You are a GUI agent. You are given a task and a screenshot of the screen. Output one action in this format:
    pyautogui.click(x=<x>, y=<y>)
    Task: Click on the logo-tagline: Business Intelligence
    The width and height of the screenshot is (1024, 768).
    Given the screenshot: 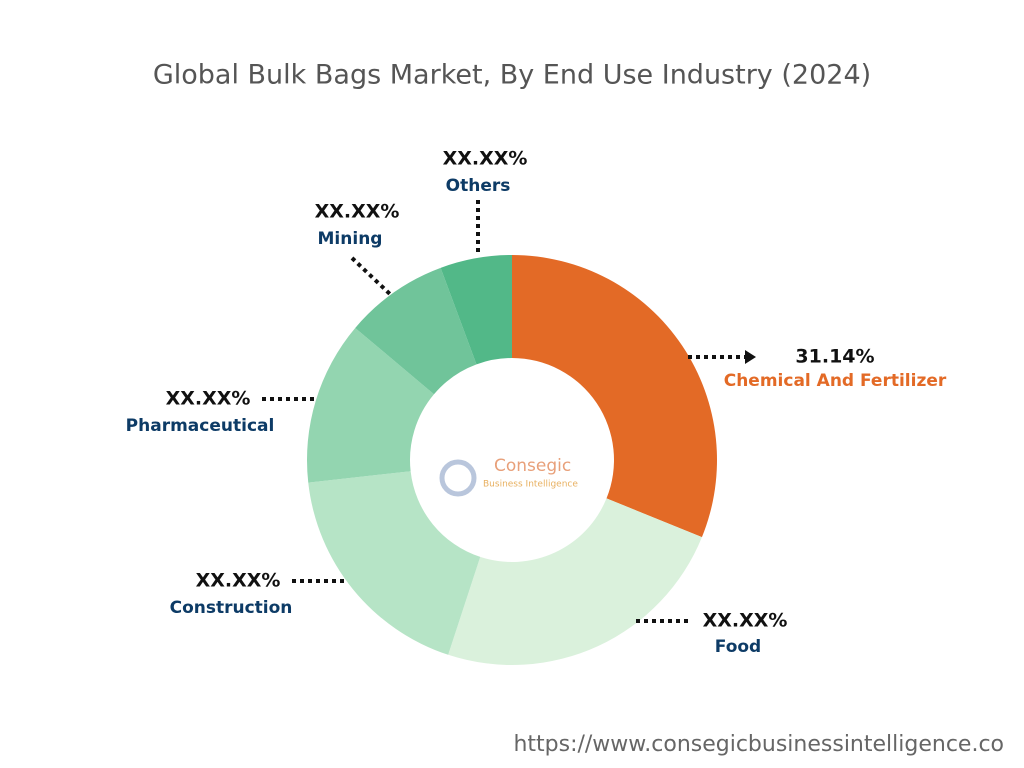 What is the action you would take?
    pyautogui.click(x=530, y=485)
    